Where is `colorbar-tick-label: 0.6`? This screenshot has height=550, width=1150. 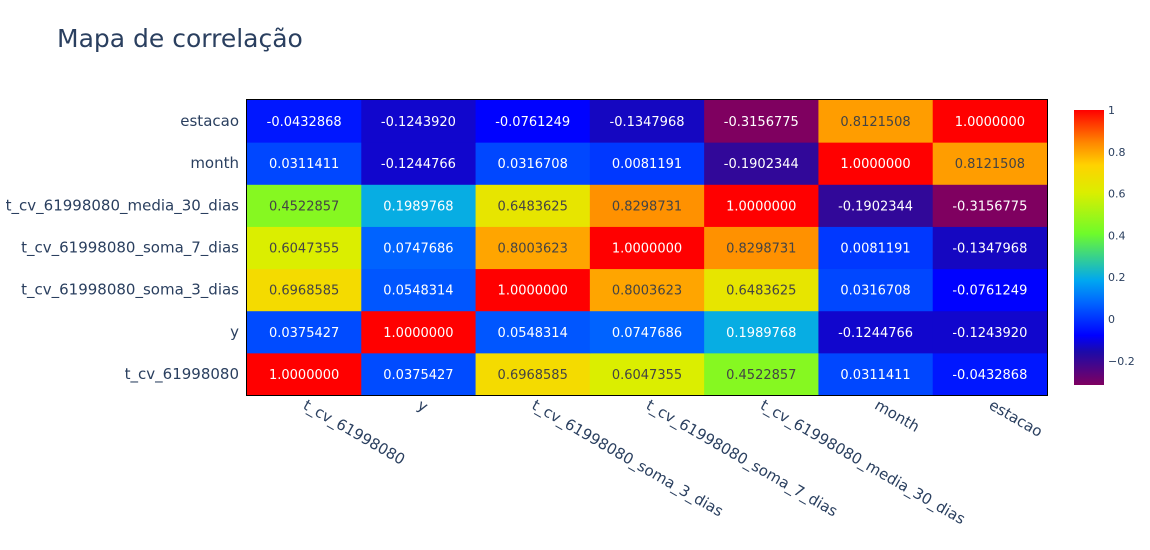
colorbar-tick-label: 0.6 is located at coordinates (1117, 194).